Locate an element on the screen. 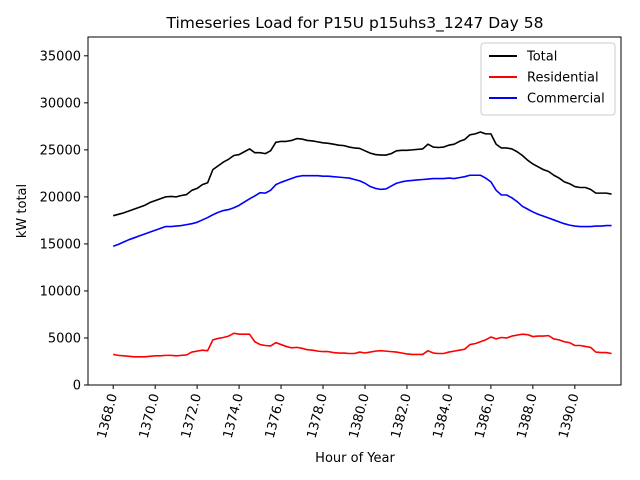 The image size is (640, 480). legend-label-total: Total is located at coordinates (541, 57).